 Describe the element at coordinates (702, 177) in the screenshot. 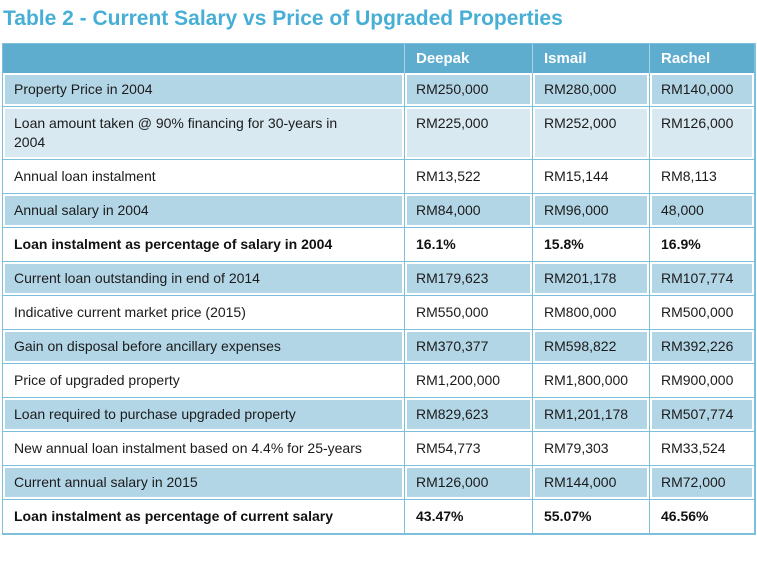

I see `cell-value-rachel: RM8,113` at that location.